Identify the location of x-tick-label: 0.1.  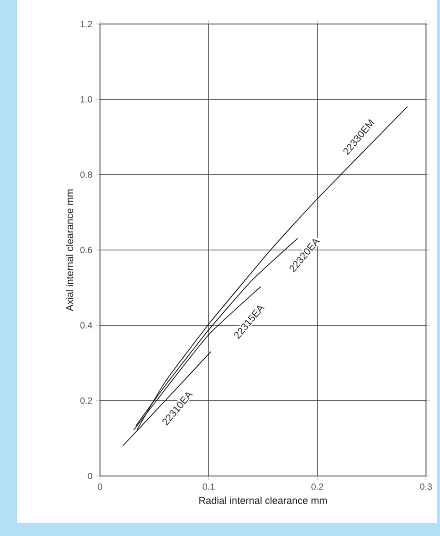
(208, 487).